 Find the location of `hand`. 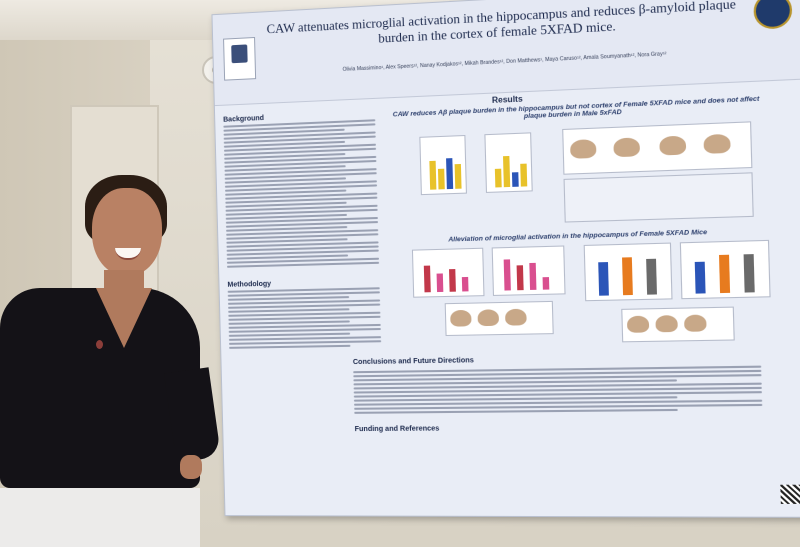

hand is located at coordinates (191, 467).